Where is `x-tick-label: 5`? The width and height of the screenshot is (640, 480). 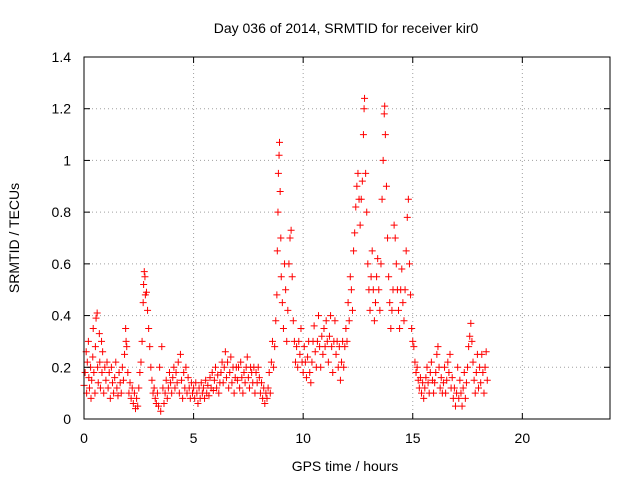 x-tick-label: 5 is located at coordinates (194, 438).